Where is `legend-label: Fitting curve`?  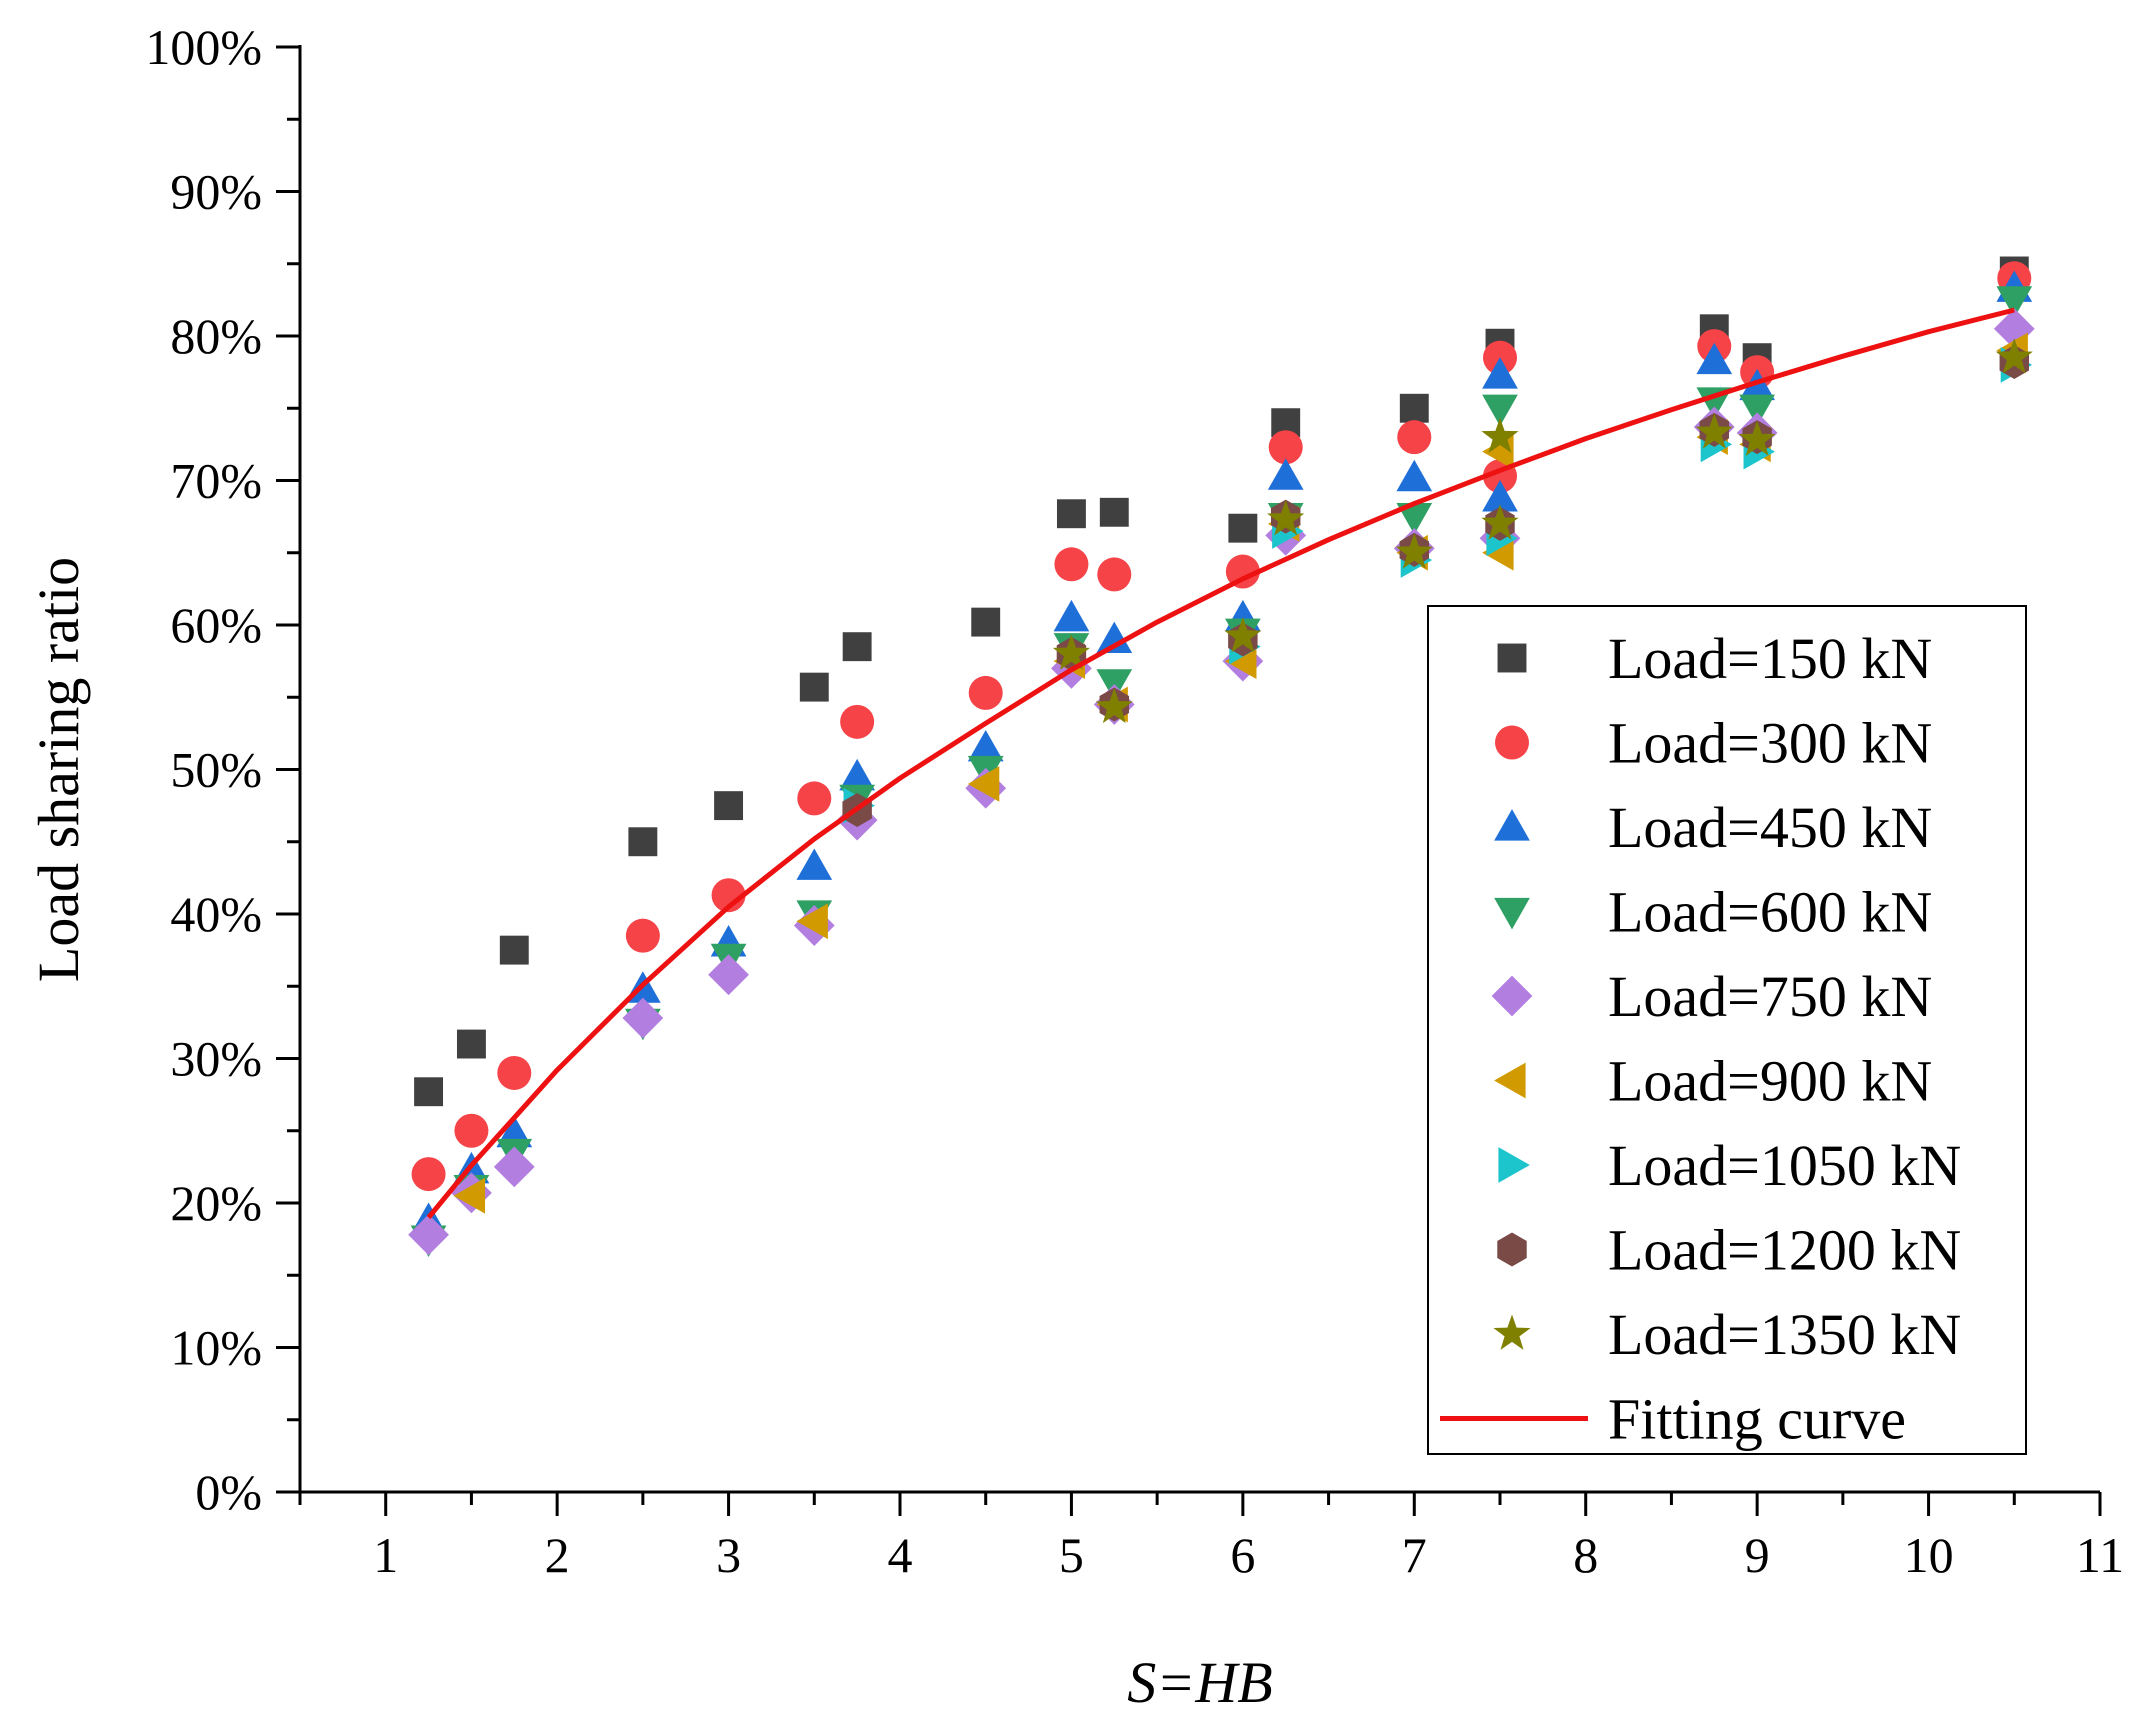
legend-label: Fitting curve is located at coordinates (1757, 1419).